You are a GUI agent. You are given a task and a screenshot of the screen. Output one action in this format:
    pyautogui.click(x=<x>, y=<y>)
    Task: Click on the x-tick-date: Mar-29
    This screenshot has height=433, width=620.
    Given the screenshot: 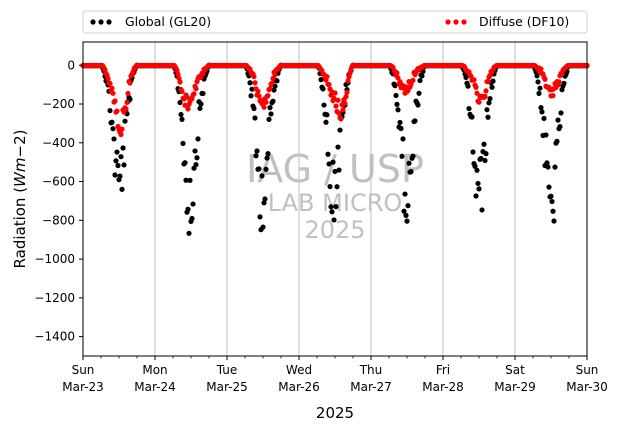 What is the action you would take?
    pyautogui.click(x=514, y=387)
    